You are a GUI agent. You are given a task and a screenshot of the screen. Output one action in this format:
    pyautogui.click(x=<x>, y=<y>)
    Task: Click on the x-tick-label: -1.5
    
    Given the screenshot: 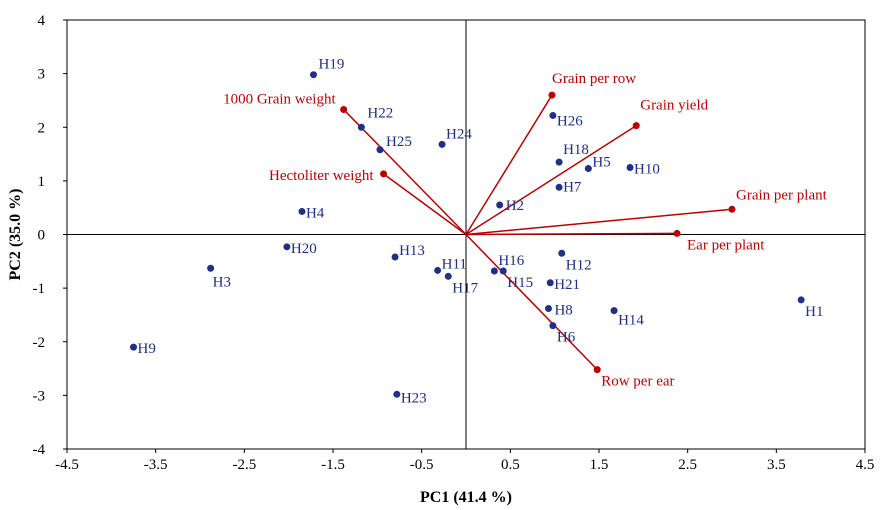 What is the action you would take?
    pyautogui.click(x=333, y=465)
    